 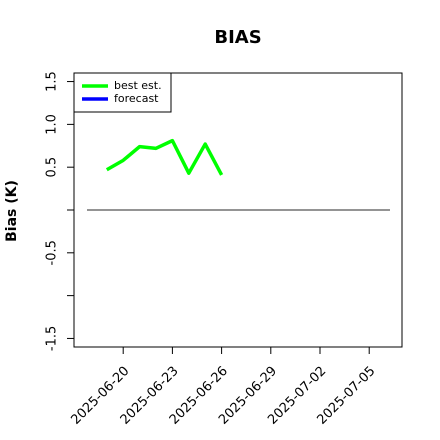 What do you see at coordinates (138, 85) in the screenshot?
I see `legend-label: best est.` at bounding box center [138, 85].